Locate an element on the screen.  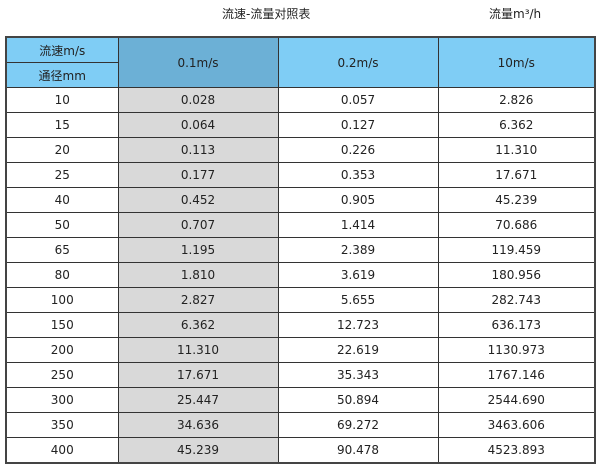
flow-cell: 0.113 is located at coordinates (198, 150).